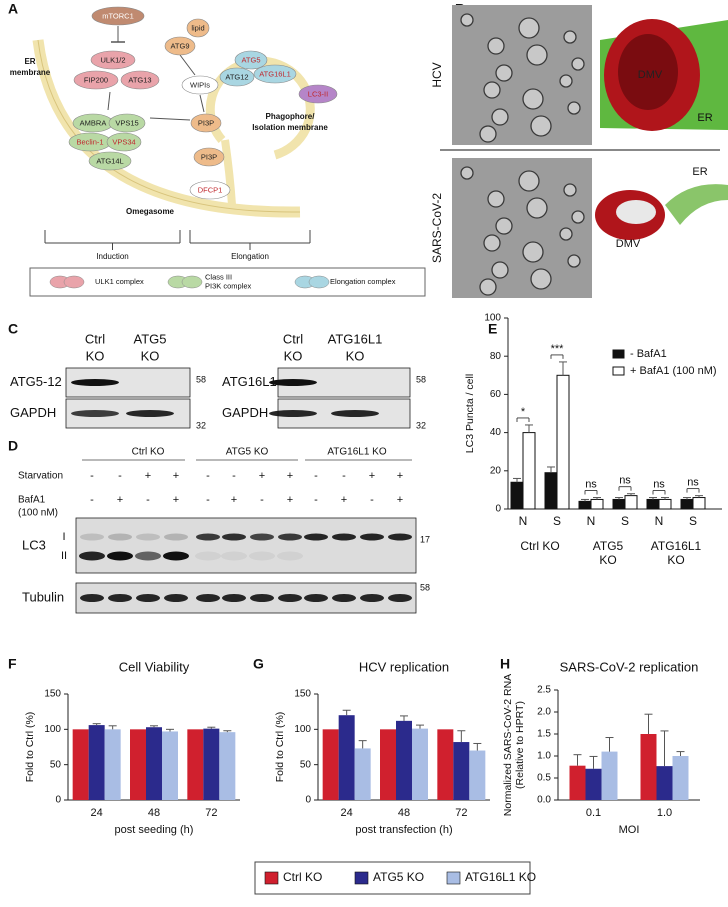 This screenshot has height=907, width=728. I want to click on y-tick-label: 0, so click(58, 800).